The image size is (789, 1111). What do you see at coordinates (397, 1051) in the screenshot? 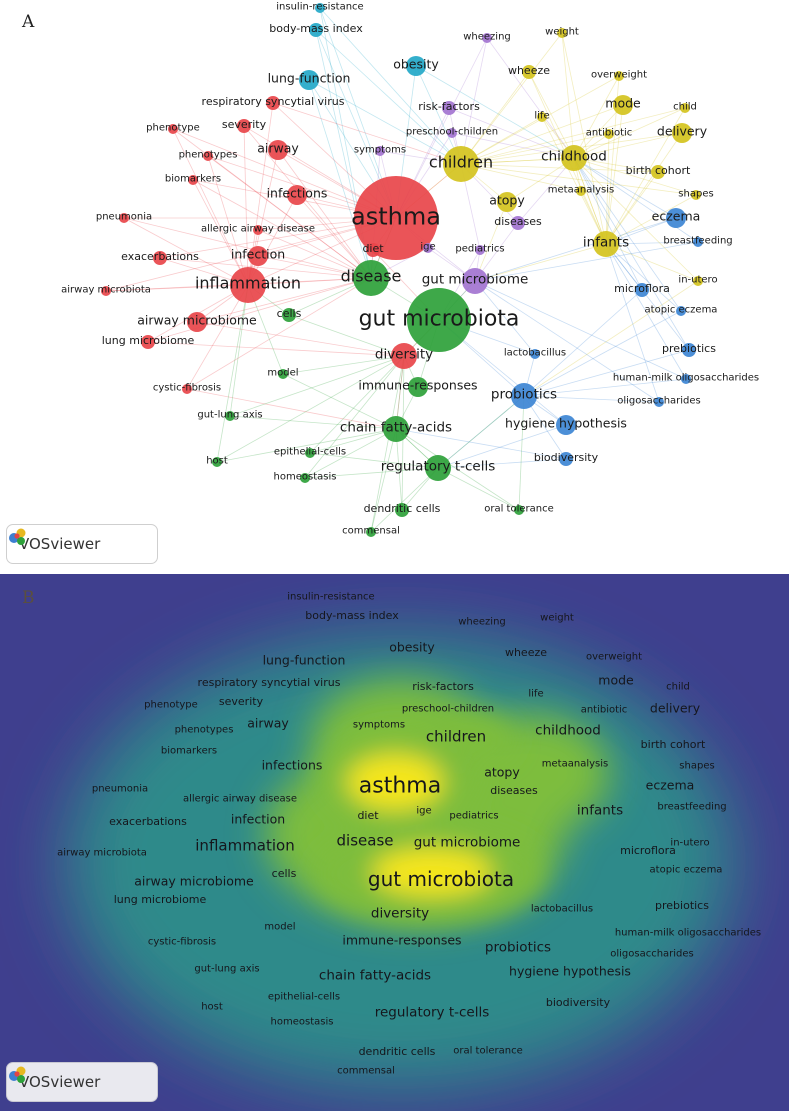
I see `density-label-dendritic-cells: dendritic cells` at bounding box center [397, 1051].